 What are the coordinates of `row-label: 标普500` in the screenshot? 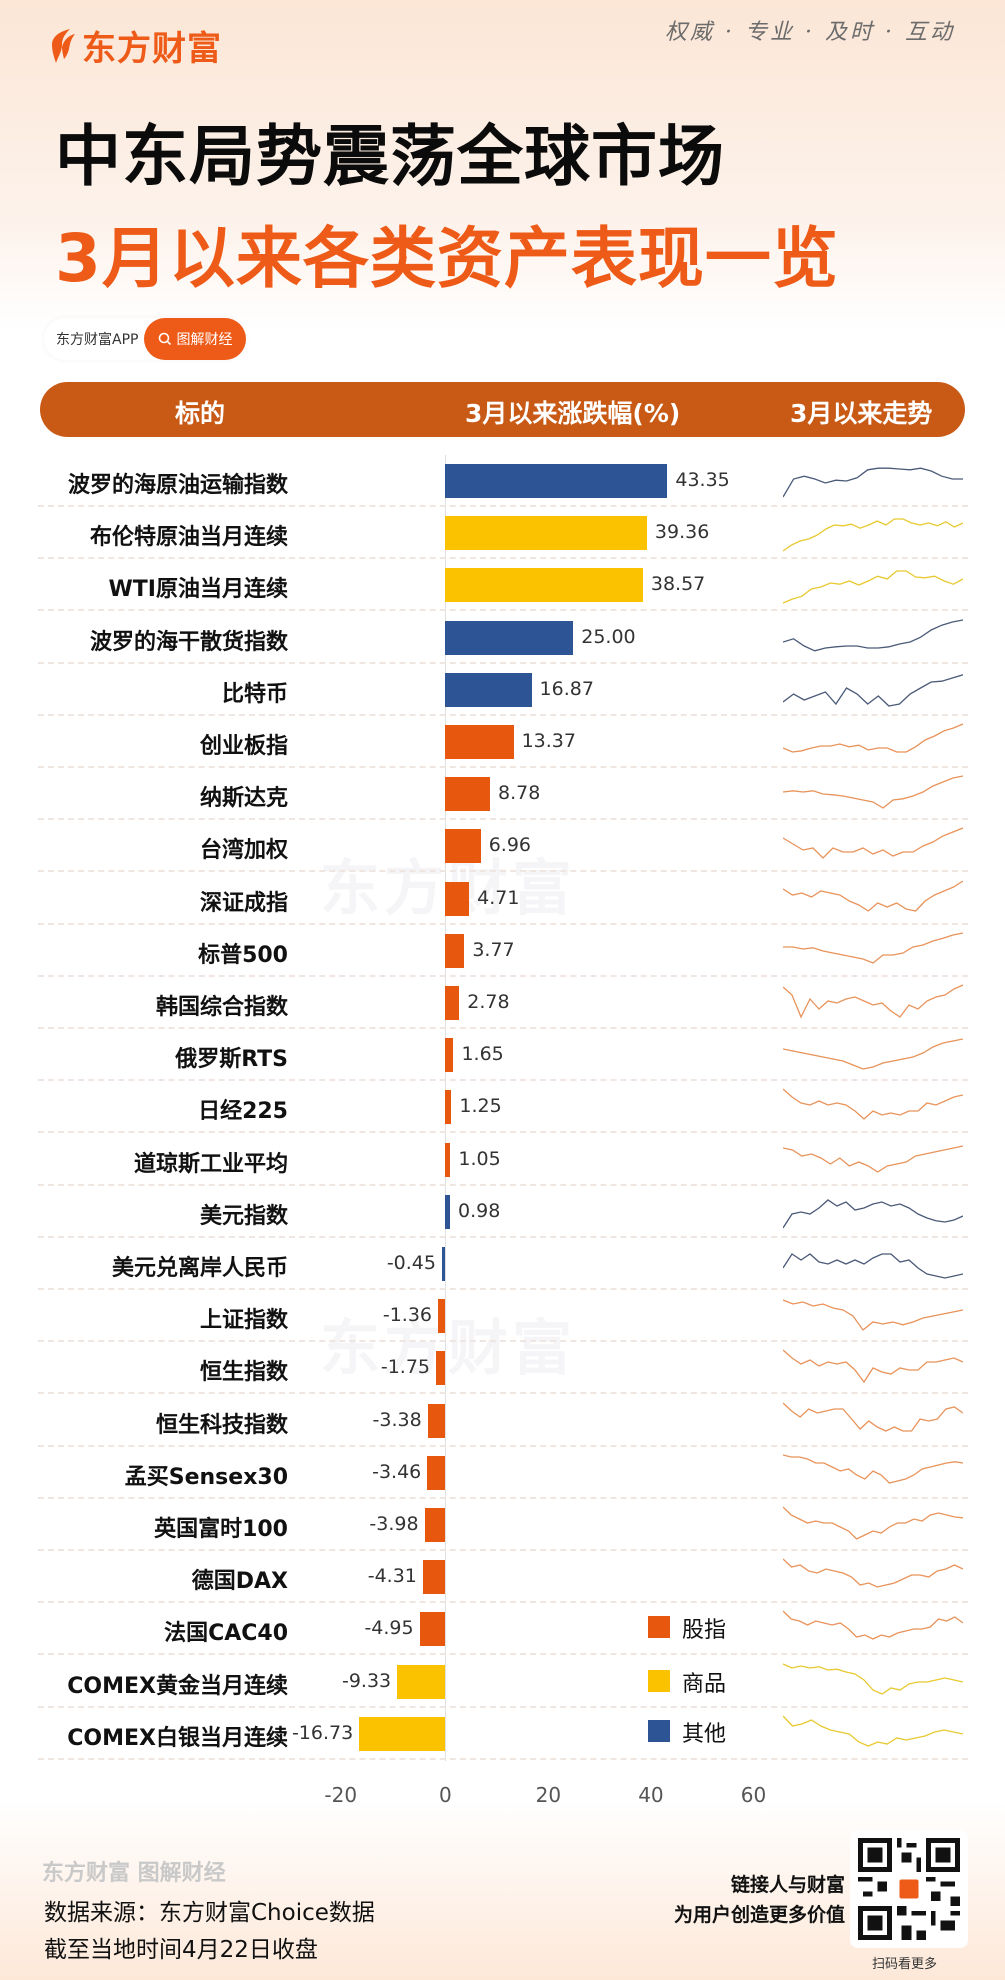 It's located at (243, 955).